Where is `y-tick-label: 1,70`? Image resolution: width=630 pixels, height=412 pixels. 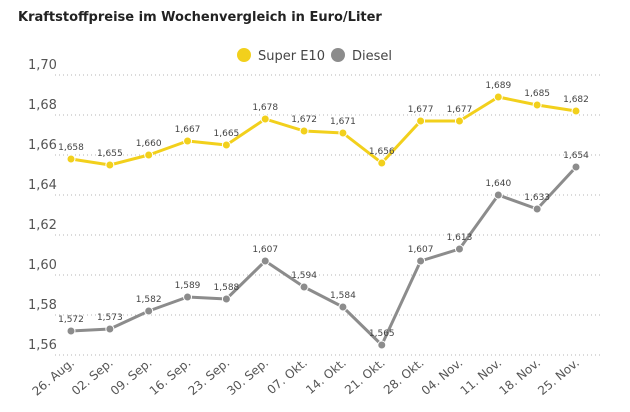
y-tick-label: 1,70 is located at coordinates (42, 65).